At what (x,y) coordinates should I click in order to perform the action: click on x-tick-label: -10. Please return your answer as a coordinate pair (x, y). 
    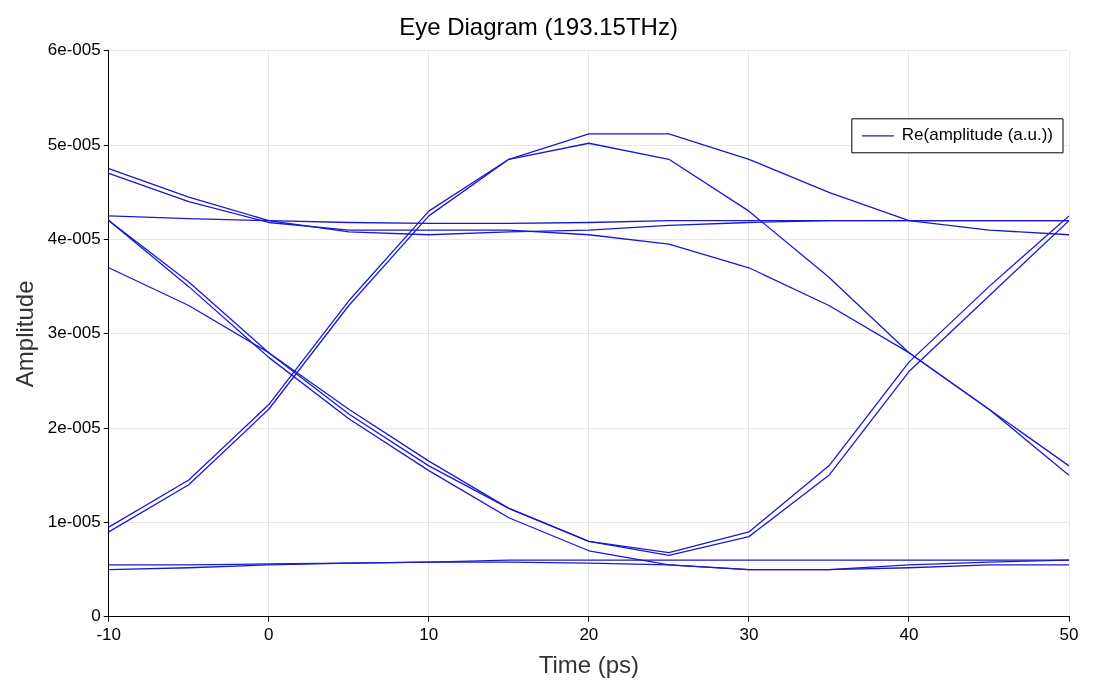
    Looking at the image, I should click on (109, 634).